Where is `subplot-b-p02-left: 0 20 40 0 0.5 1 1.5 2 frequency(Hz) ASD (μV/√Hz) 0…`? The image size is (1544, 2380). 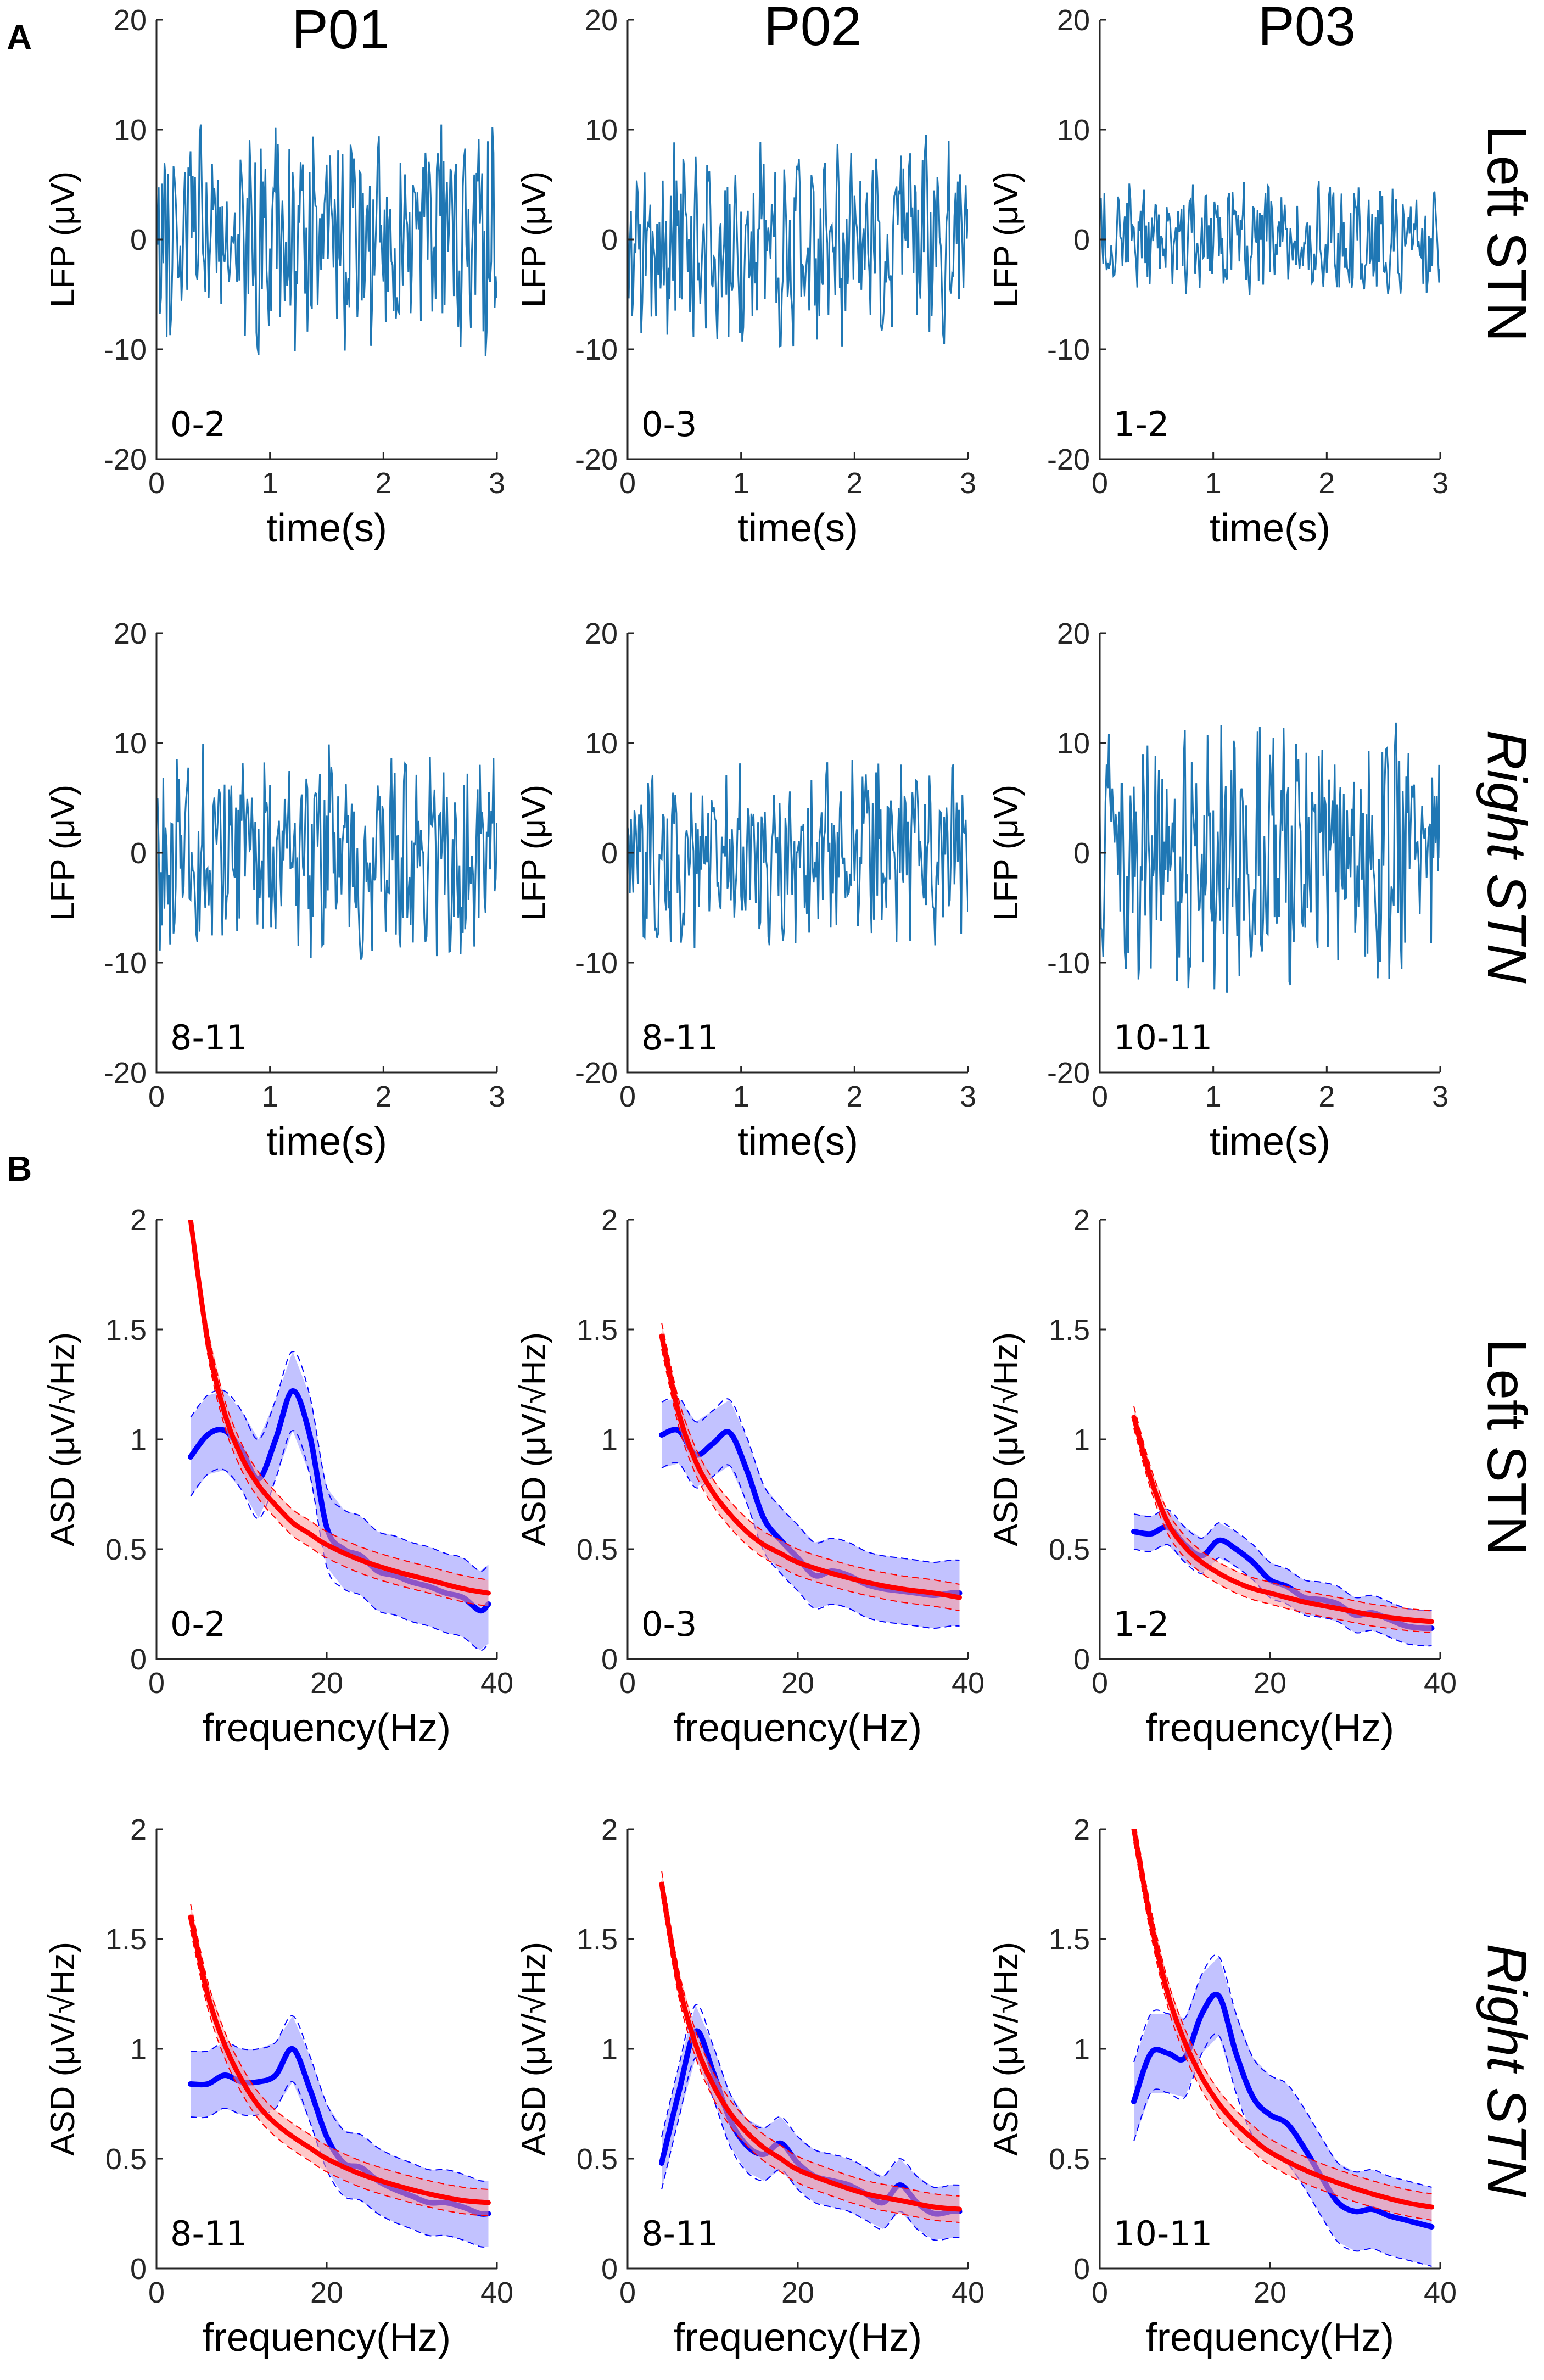
subplot-b-p02-left: 0 20 40 0 0.5 1 1.5 2 frequency(Hz) ASD (μV/√Hz) 0… is located at coordinates (749, 1477).